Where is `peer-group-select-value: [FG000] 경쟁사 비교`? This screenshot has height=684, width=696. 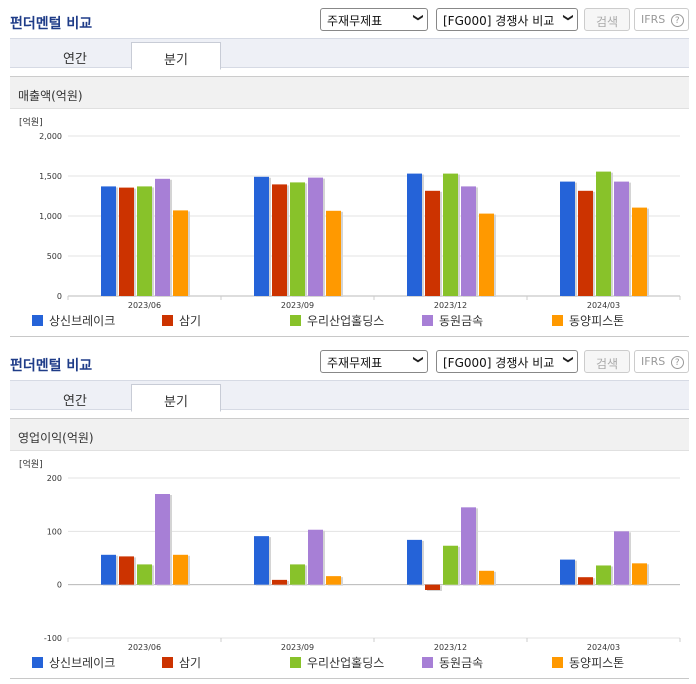 peer-group-select-value: [FG000] 경쟁사 비교 is located at coordinates (499, 363).